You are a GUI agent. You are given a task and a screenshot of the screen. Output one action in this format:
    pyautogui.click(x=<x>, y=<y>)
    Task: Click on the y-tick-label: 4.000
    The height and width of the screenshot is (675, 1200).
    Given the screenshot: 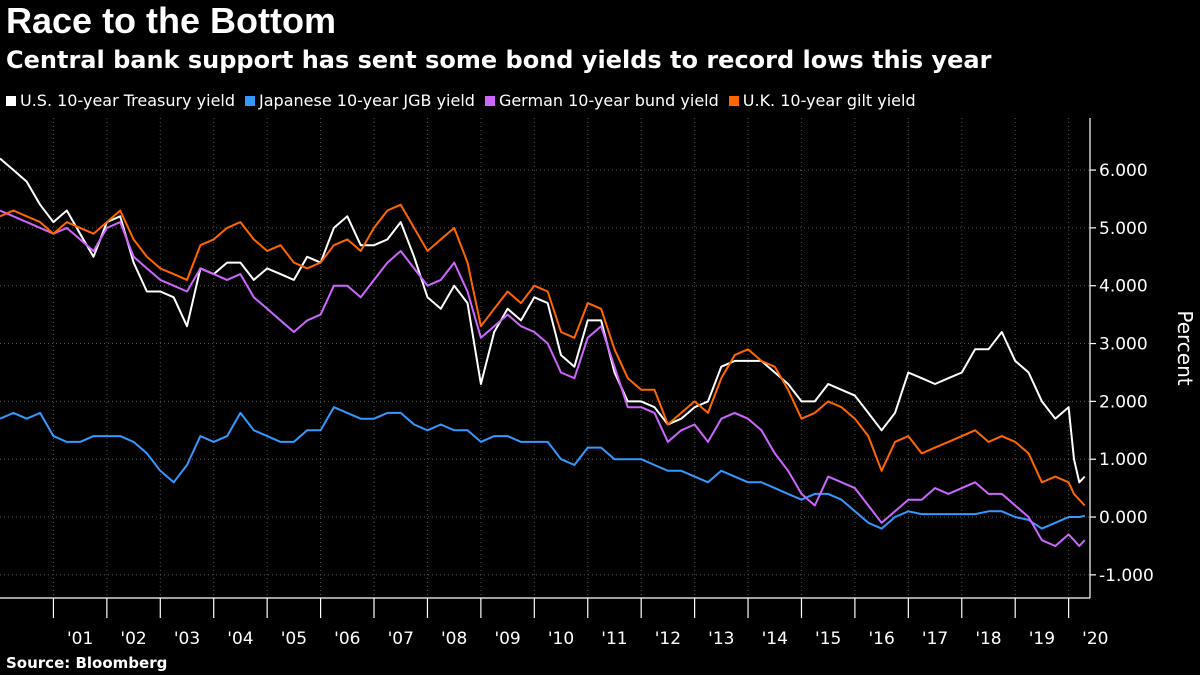 What is the action you would take?
    pyautogui.click(x=1123, y=287)
    